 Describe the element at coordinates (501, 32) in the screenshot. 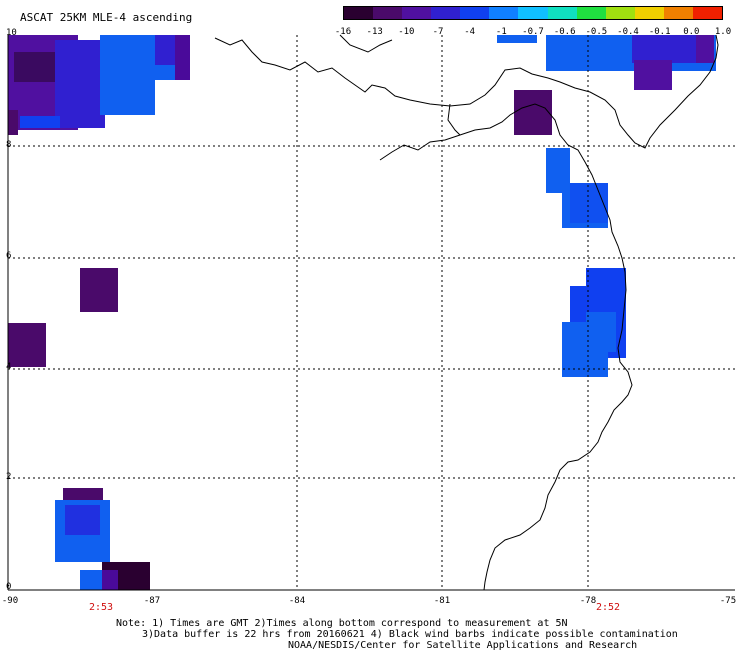

I see `colorbar-label: -1` at that location.